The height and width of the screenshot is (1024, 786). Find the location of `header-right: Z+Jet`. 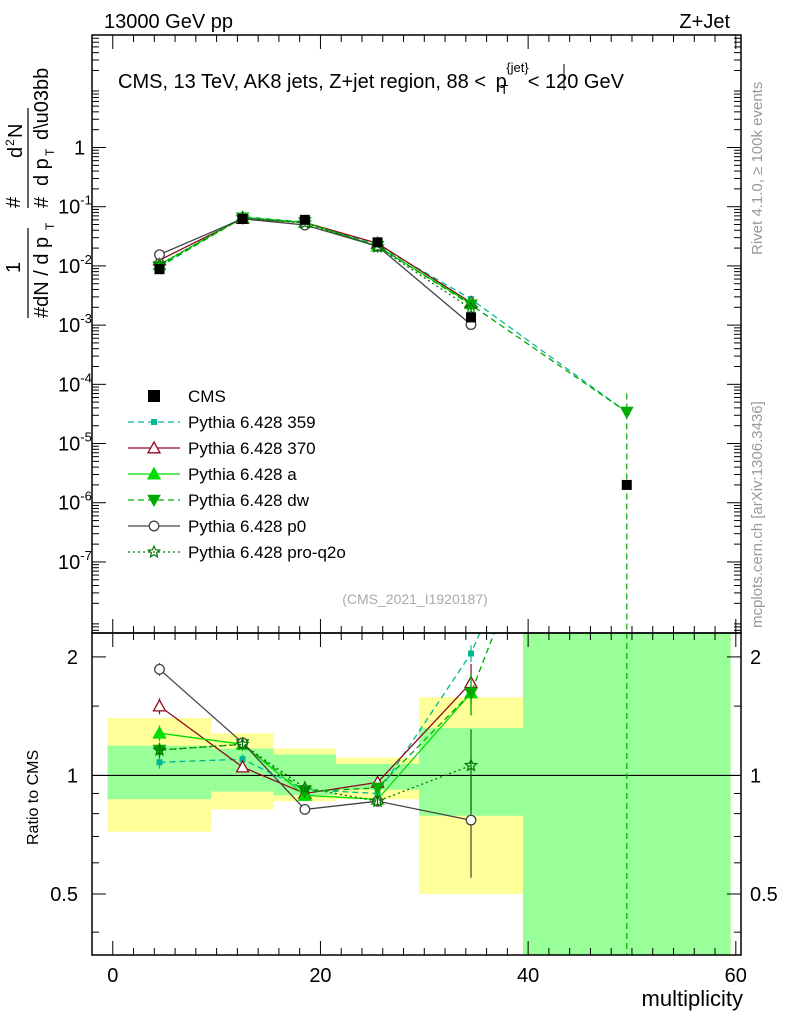

header-right: Z+Jet is located at coordinates (704, 22).